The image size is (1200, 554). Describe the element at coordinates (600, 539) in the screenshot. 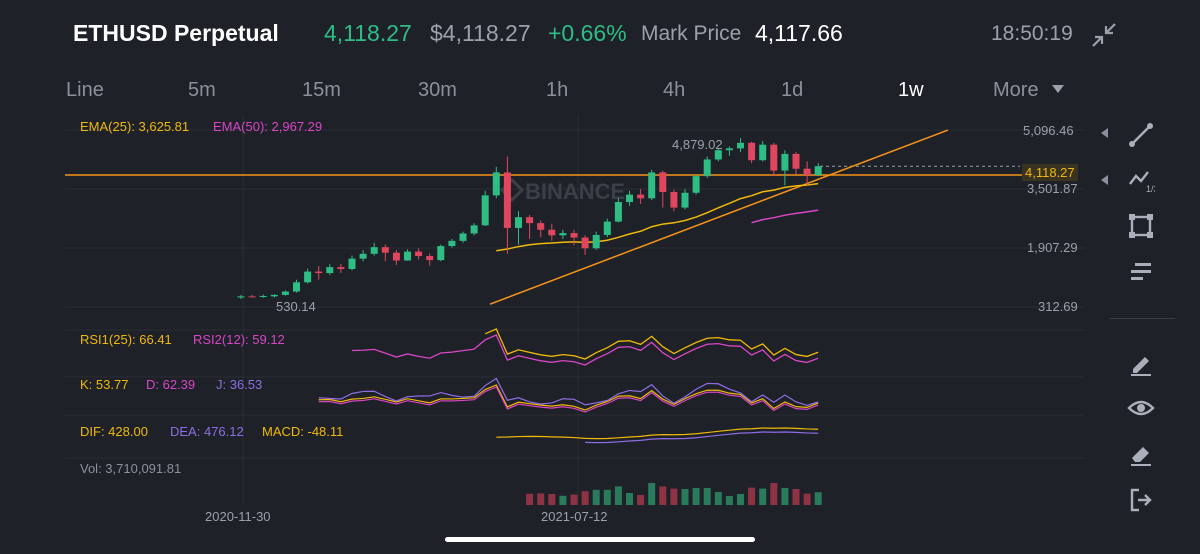

I see `home-indicator` at that location.